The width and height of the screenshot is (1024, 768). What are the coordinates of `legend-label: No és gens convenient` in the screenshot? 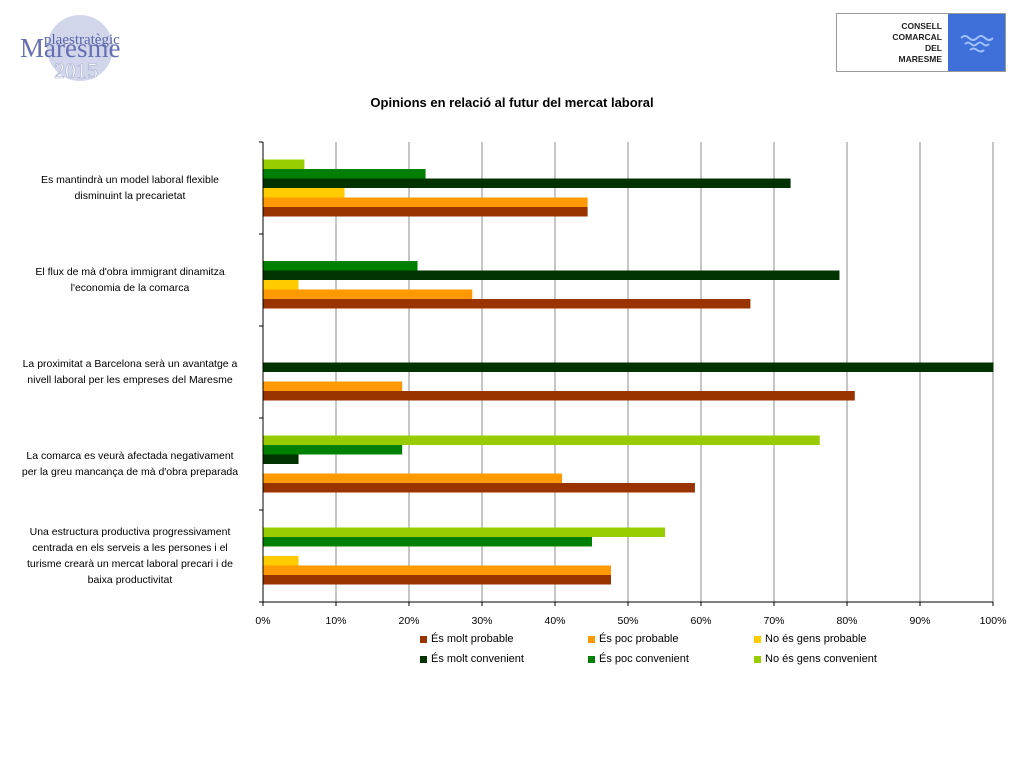 It's located at (821, 659).